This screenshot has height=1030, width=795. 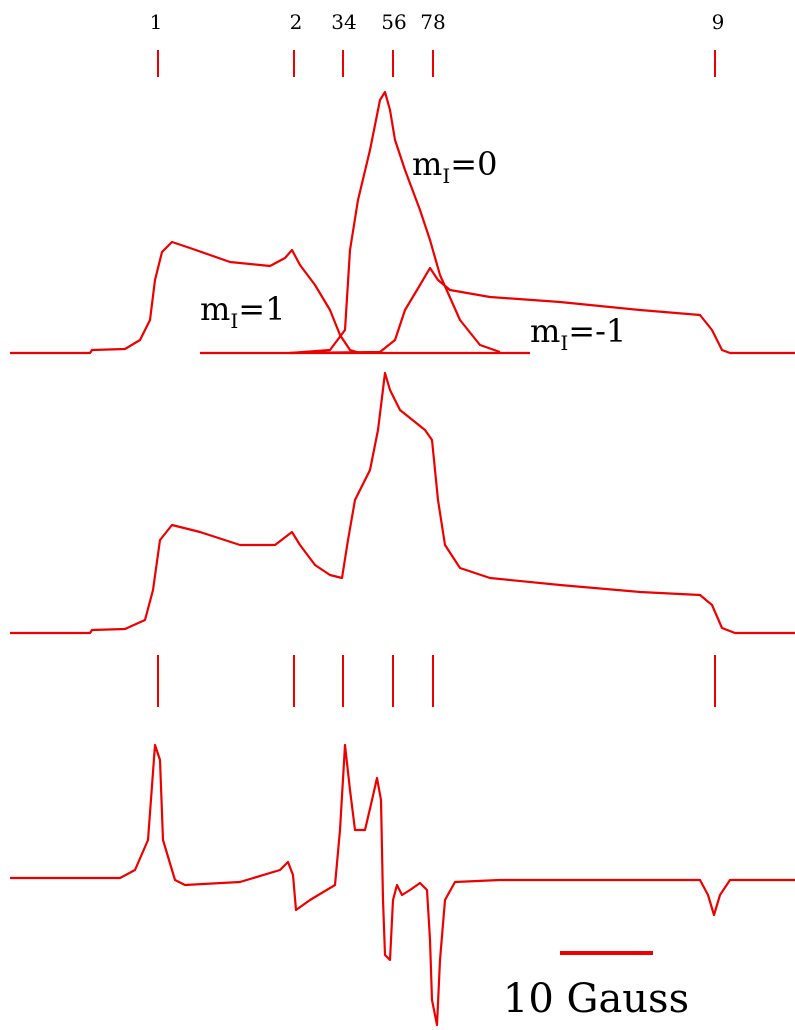 I want to click on peak-label: 34, so click(x=343, y=22).